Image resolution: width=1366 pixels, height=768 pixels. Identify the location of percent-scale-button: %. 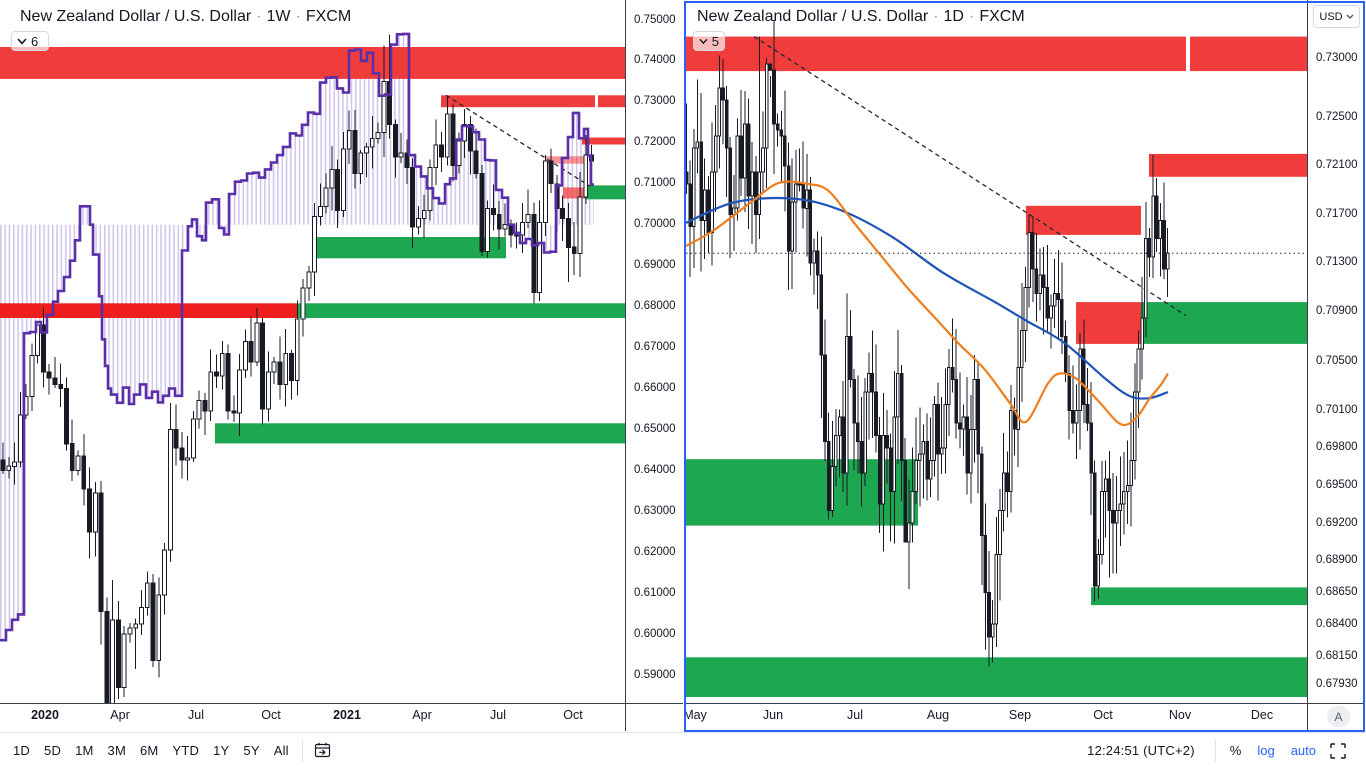
(1235, 750).